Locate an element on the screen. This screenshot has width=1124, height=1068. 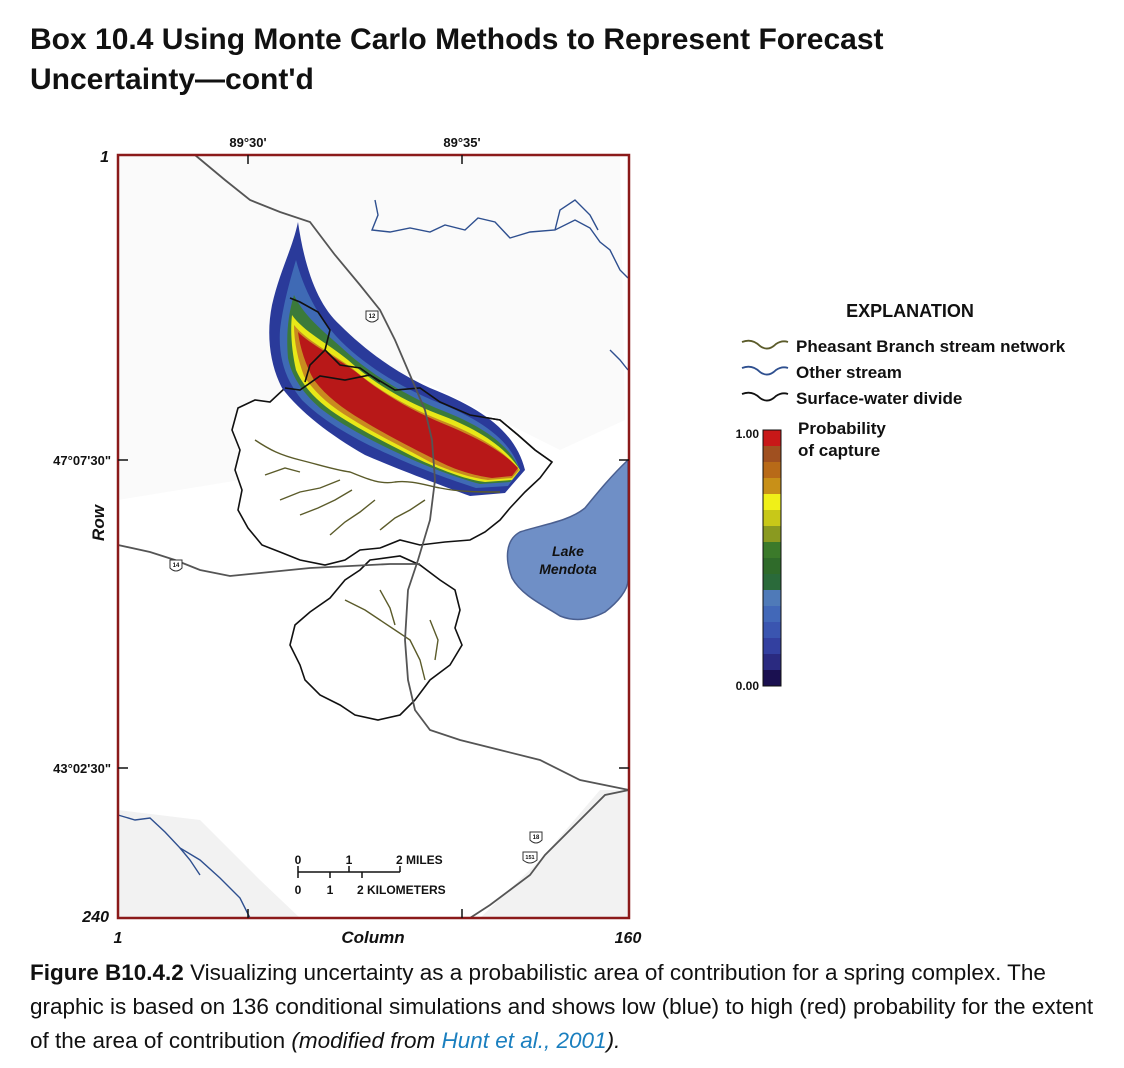
zone-high-red is located at coordinates (408, 405).